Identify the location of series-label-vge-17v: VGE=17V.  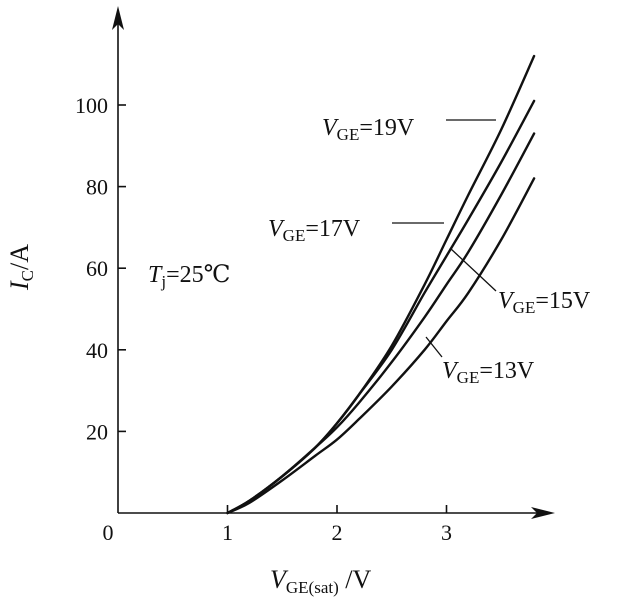
(314, 230).